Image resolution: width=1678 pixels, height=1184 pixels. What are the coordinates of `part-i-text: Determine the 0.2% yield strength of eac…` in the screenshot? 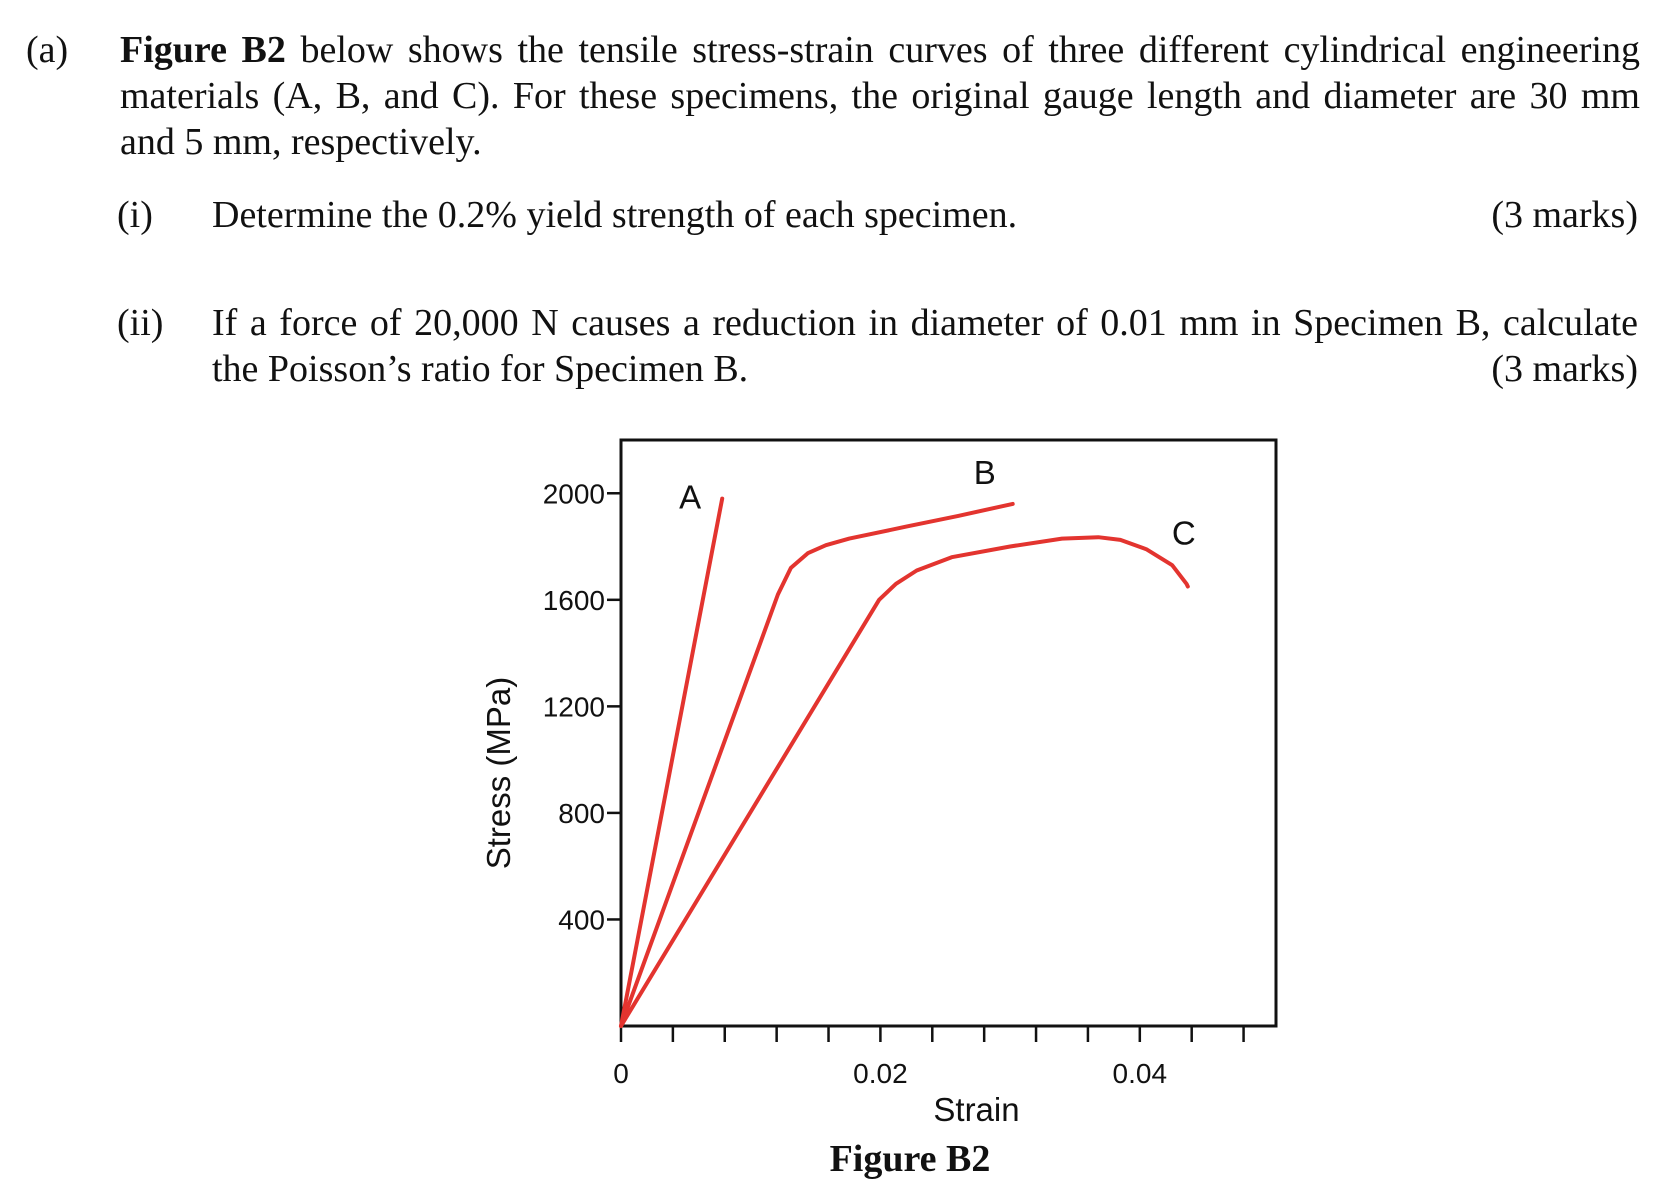 It's located at (615, 215).